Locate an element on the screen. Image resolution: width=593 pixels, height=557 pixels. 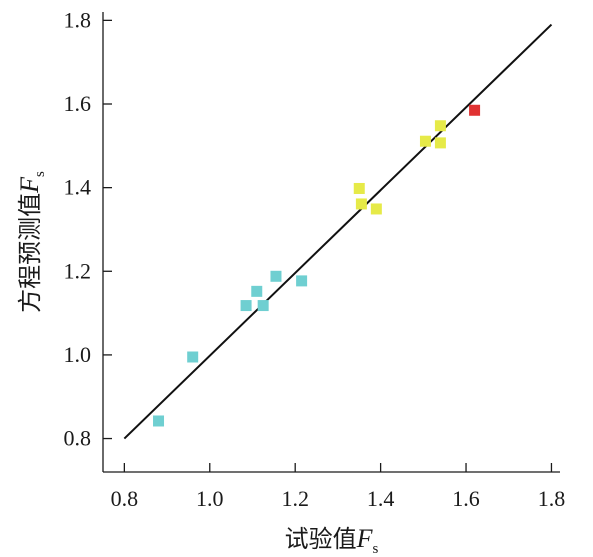
y-tick-label: 1.0 is located at coordinates (78, 354).